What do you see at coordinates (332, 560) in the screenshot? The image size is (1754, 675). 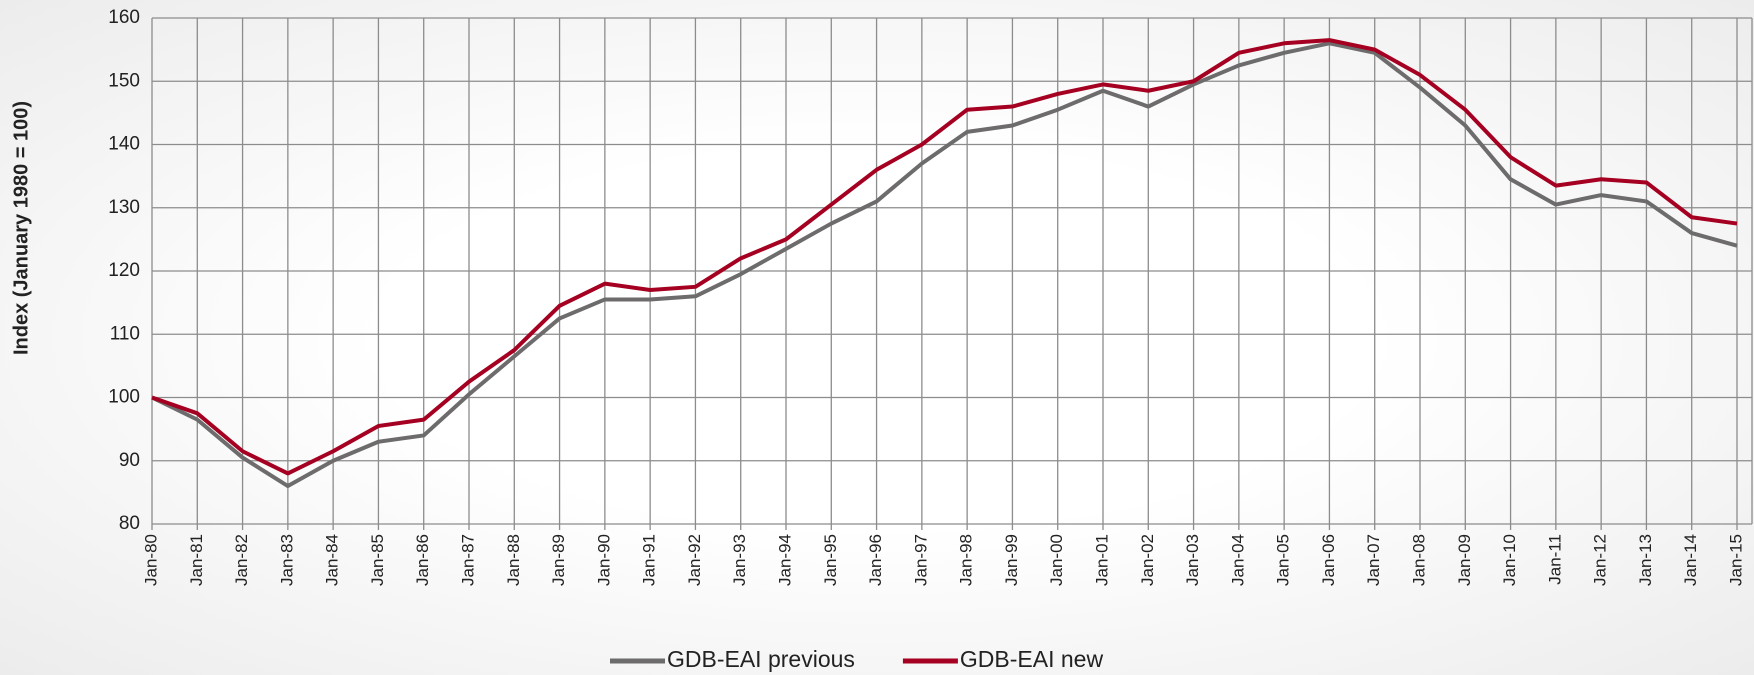 I see `x-tick-label: Jan-84` at bounding box center [332, 560].